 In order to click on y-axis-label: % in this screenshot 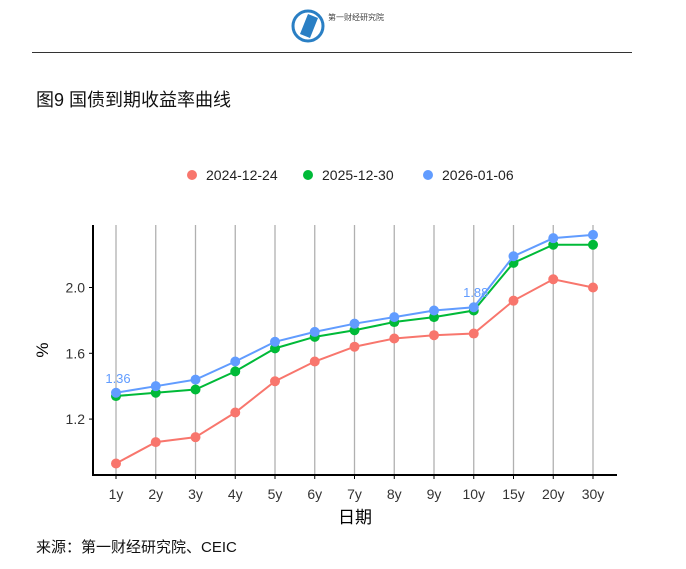, I will do `click(42, 349)`.